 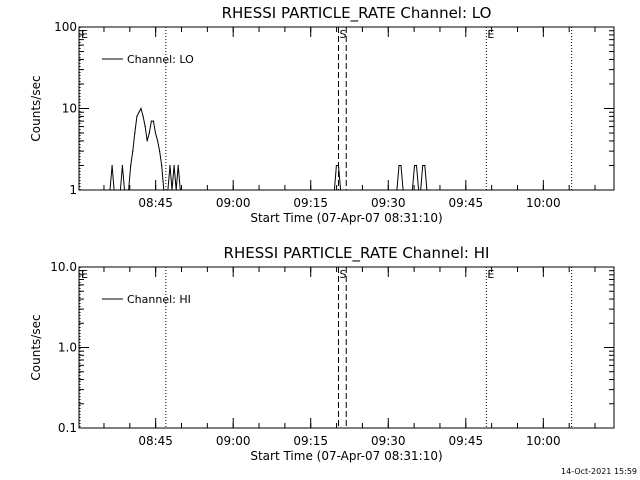 I want to click on hi-x-axis-label: Start Time (07-Apr-07 08:31:10), so click(x=346, y=456).